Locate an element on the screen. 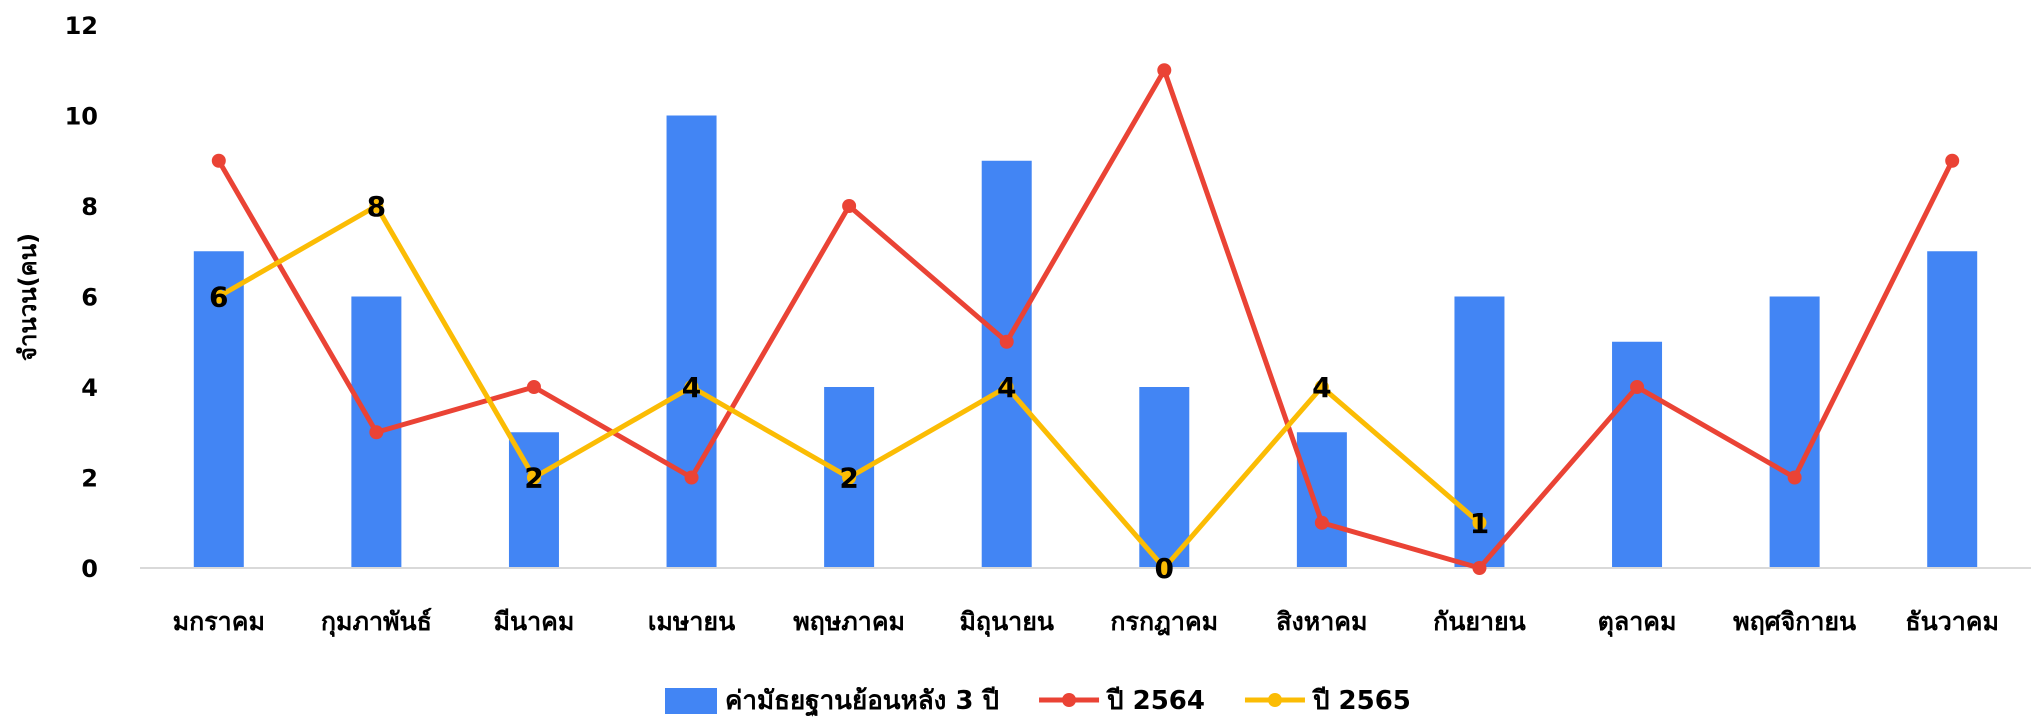 Image resolution: width=2031 pixels, height=717 pixels. y-tick-label: 8 is located at coordinates (89, 207).